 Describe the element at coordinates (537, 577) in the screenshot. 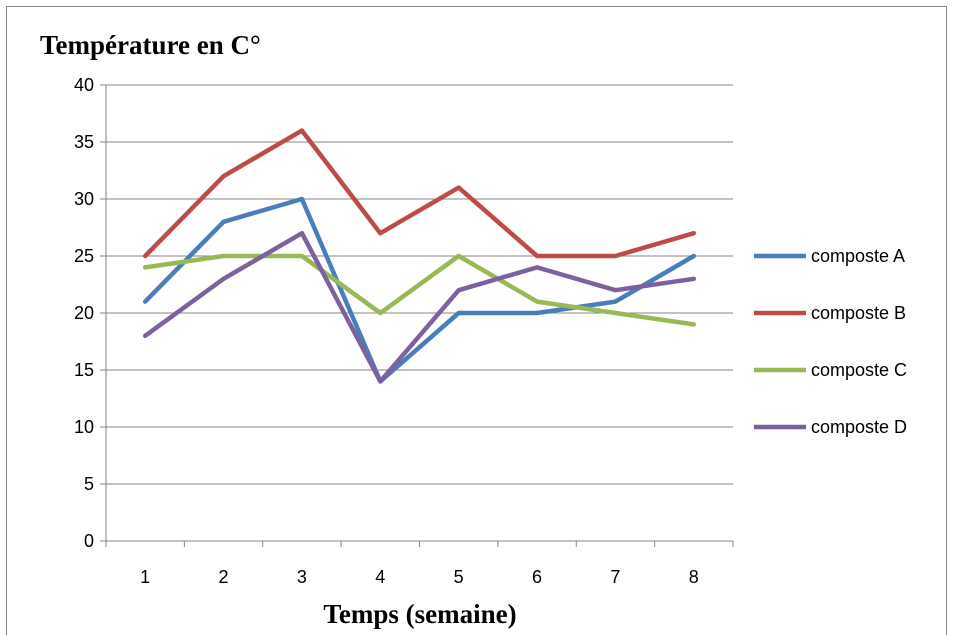

I see `x-tick-label: 6` at that location.